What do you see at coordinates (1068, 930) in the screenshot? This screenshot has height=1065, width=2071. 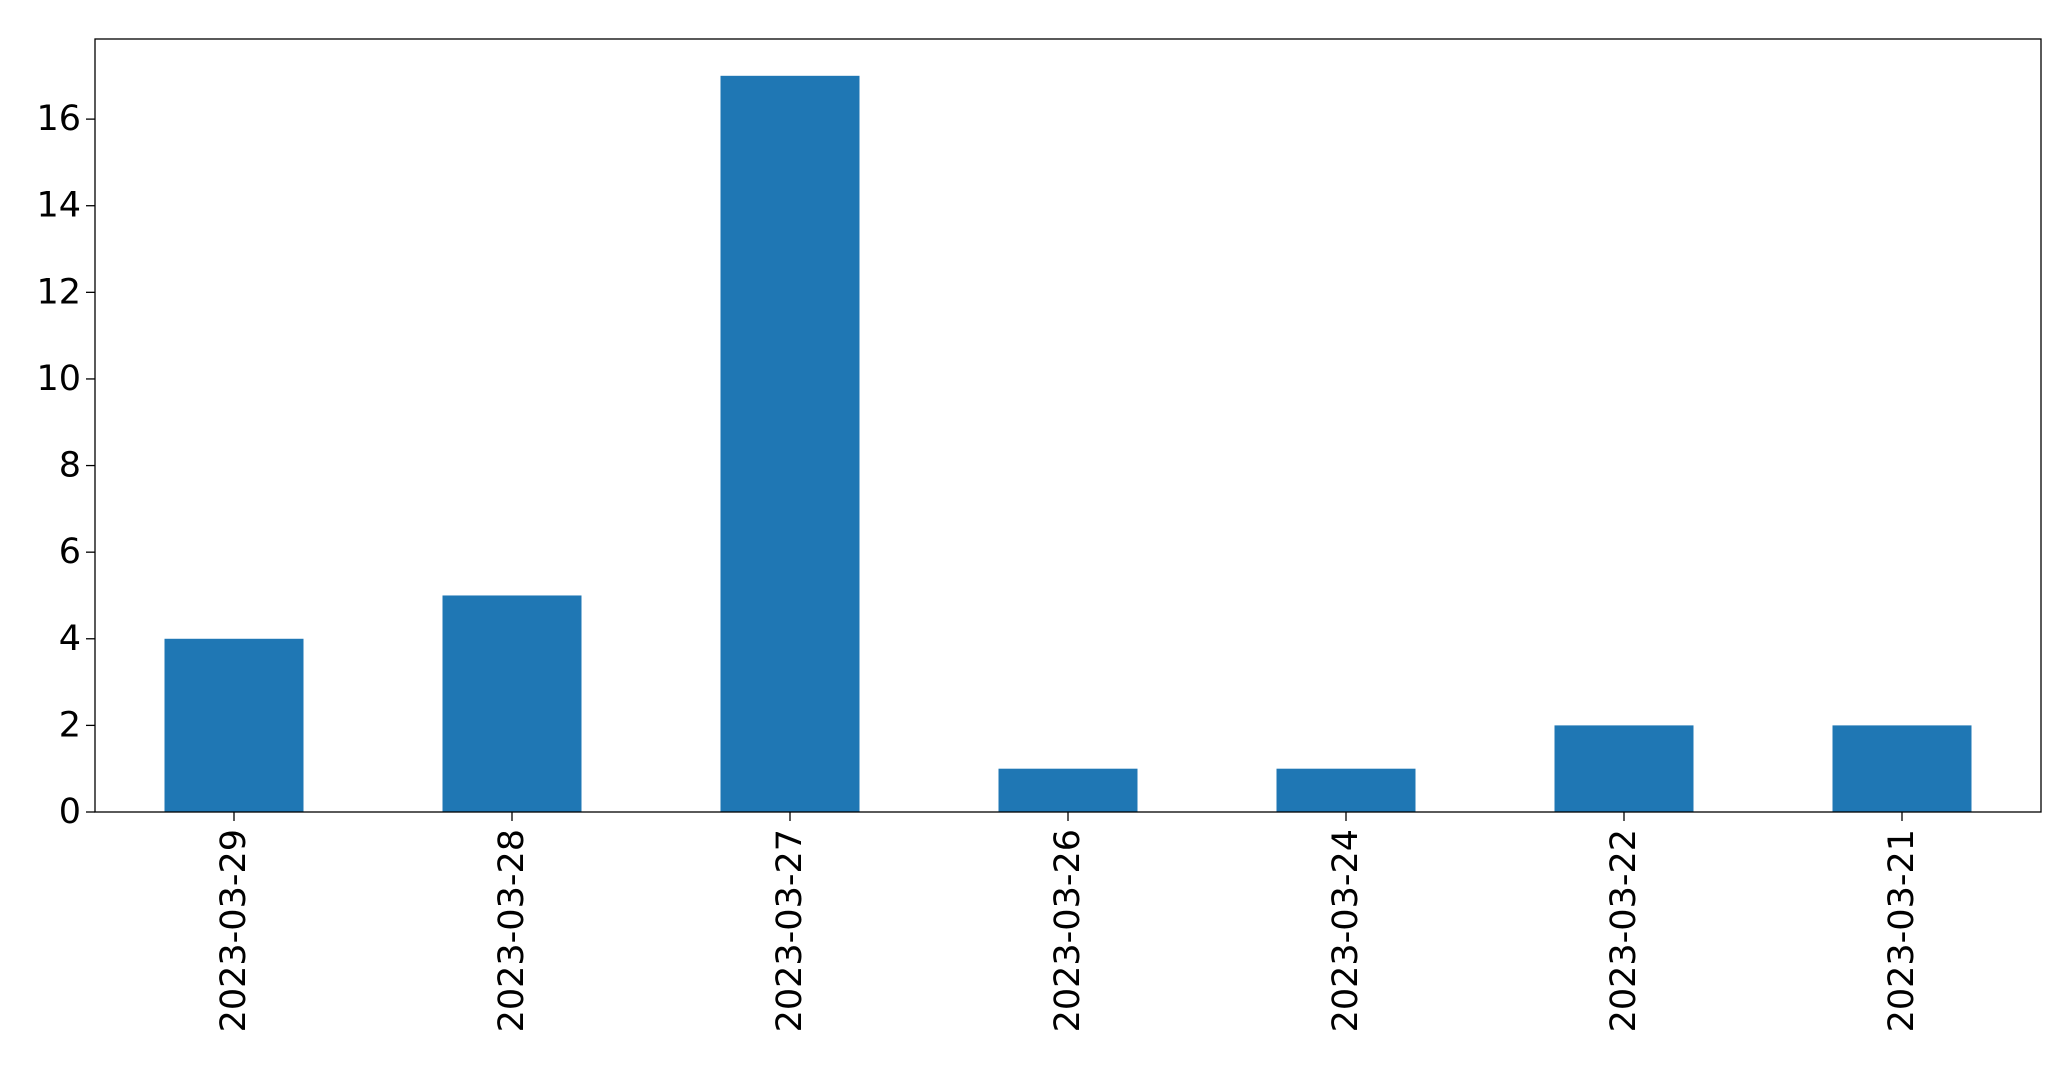 I see `x-tick-label: 2023-03-26` at bounding box center [1068, 930].